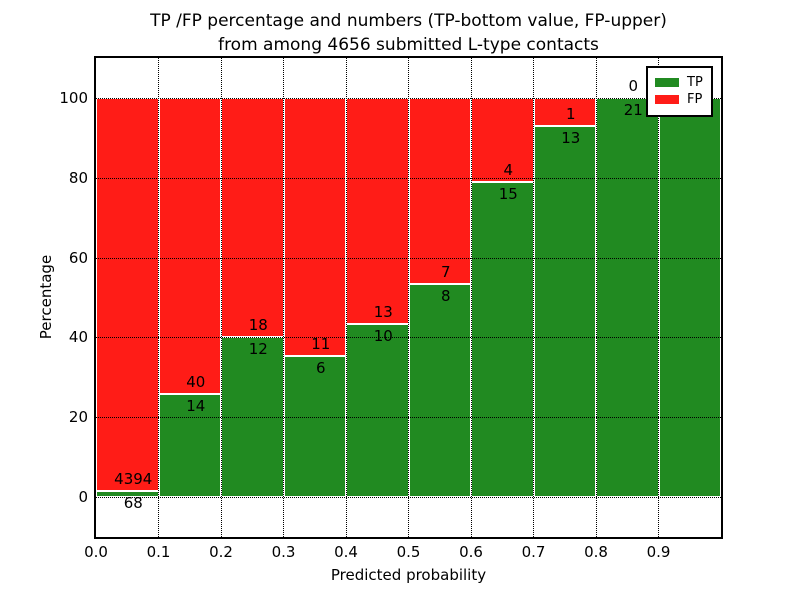  Describe the element at coordinates (571, 138) in the screenshot. I see `tp-count-label-7: 13` at that location.